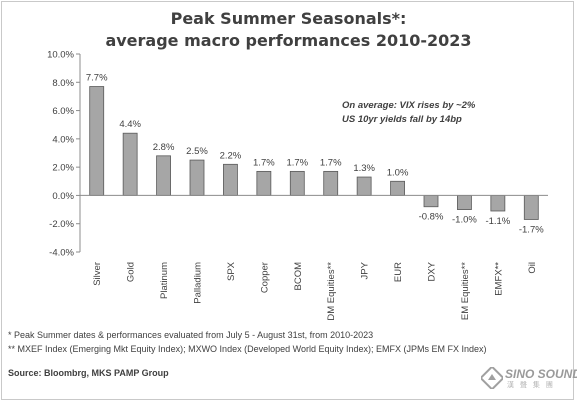  I want to click on data-label: -1.7%, so click(531, 229).